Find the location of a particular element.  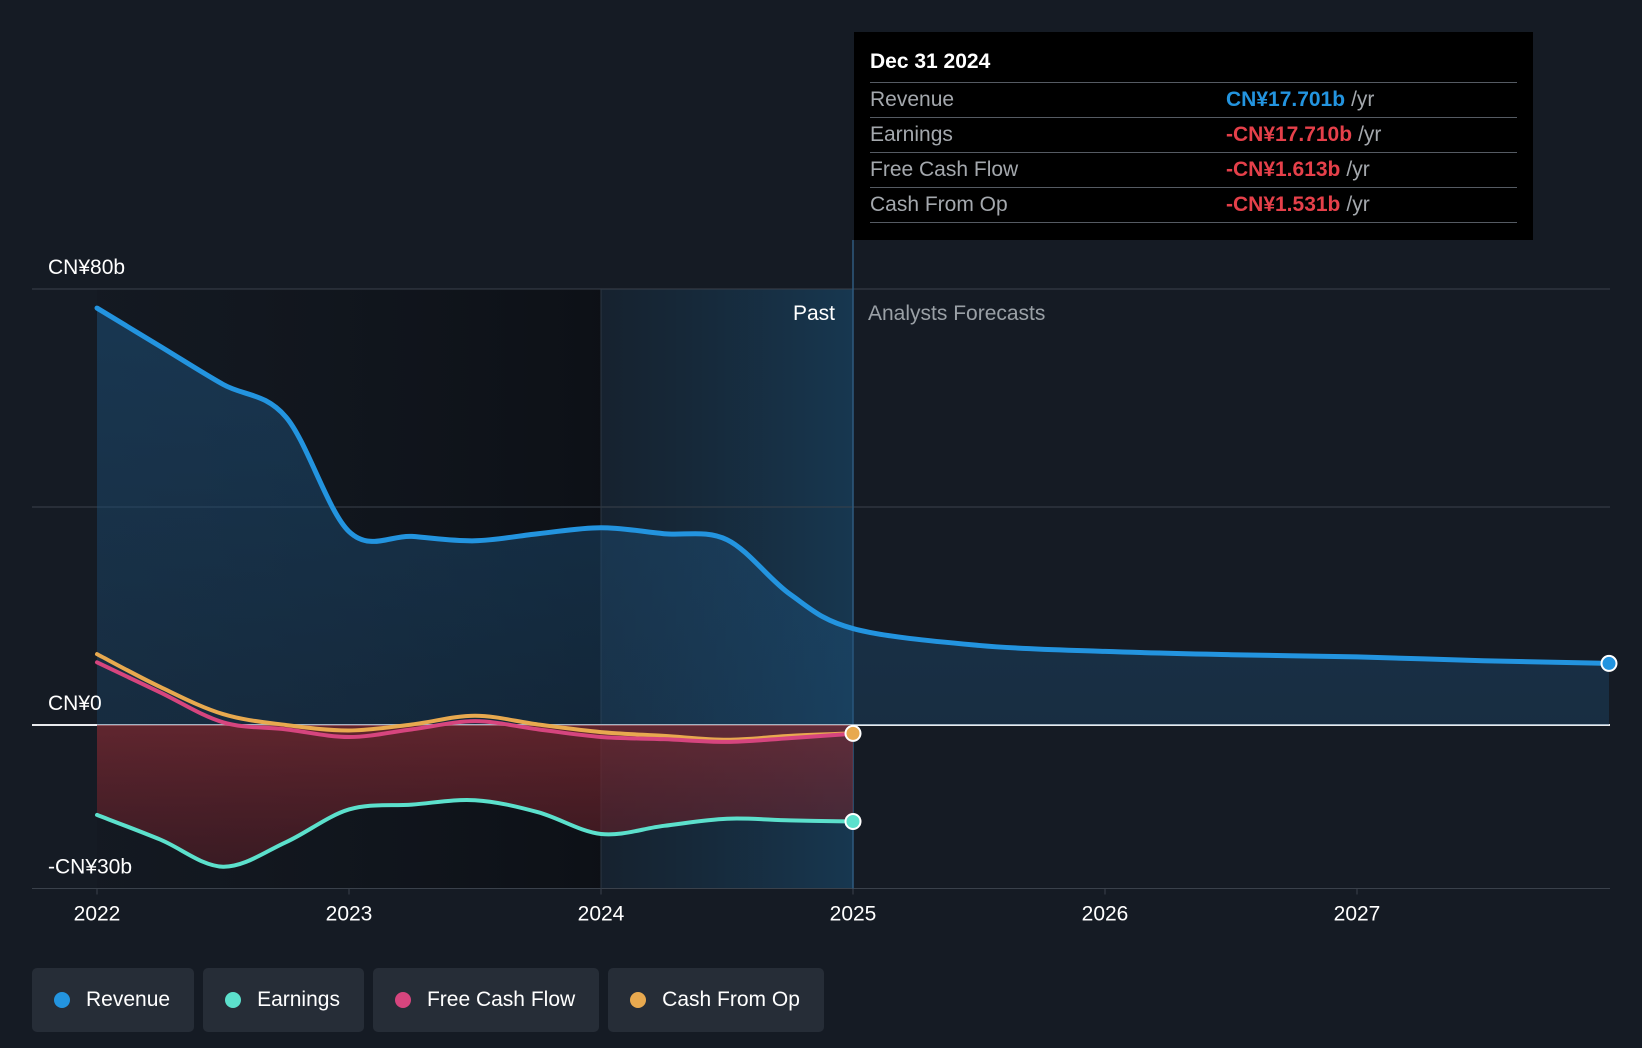

tooltip-value: CN¥17.701b is located at coordinates (1286, 99).